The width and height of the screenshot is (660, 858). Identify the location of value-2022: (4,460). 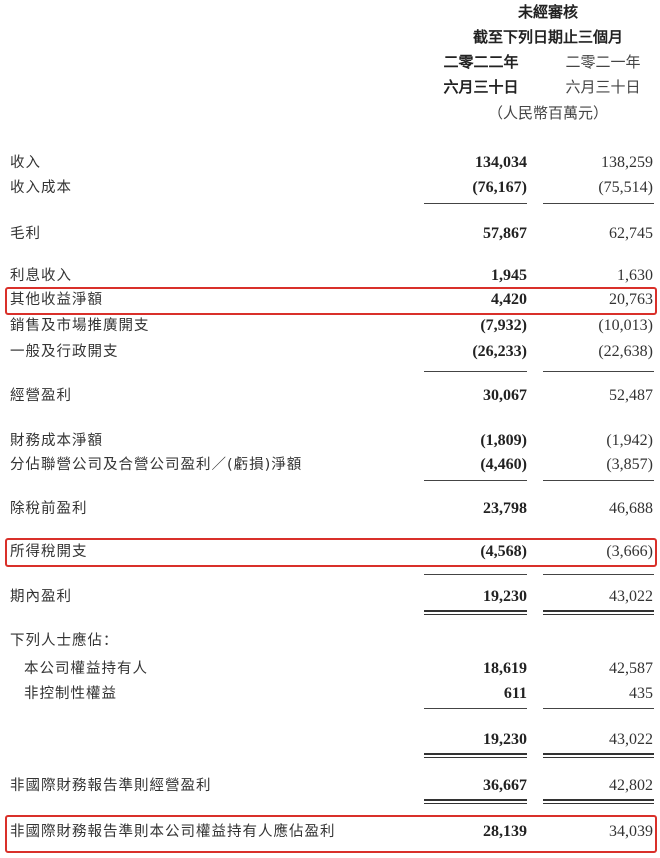
(503, 464).